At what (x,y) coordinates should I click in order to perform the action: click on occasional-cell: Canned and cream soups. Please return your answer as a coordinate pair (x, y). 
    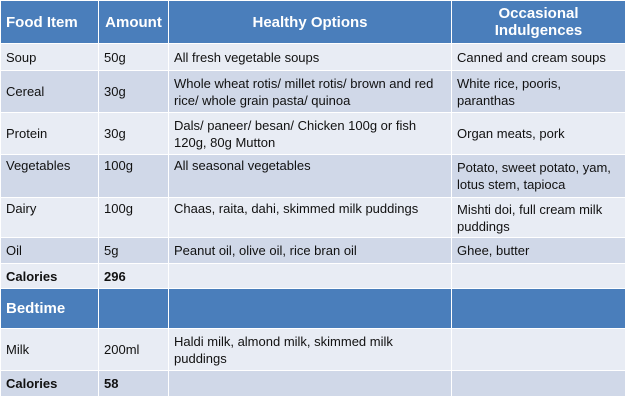
    Looking at the image, I should click on (538, 57).